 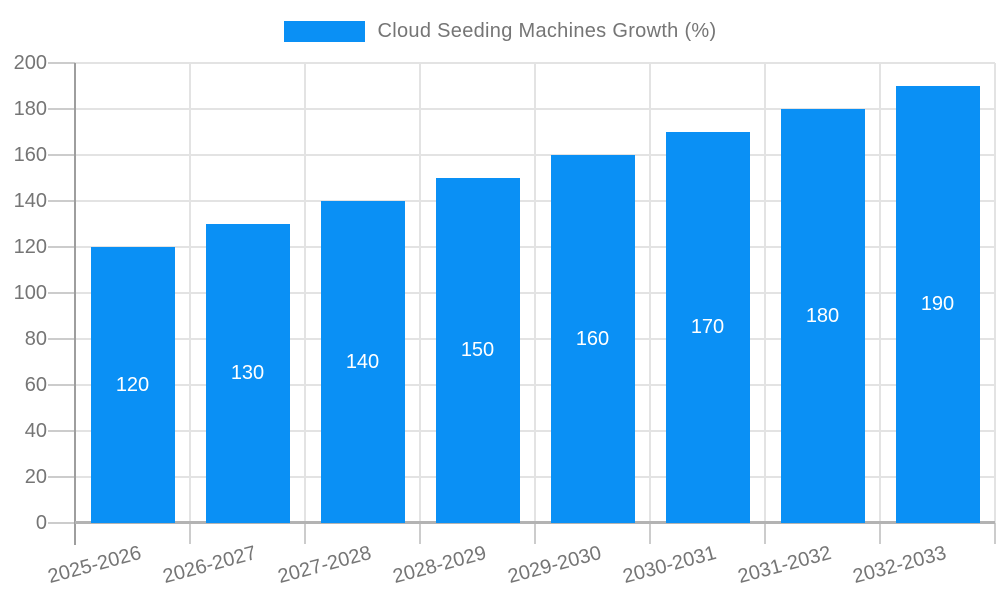 I want to click on bar-value-label: 170, so click(x=707, y=327).